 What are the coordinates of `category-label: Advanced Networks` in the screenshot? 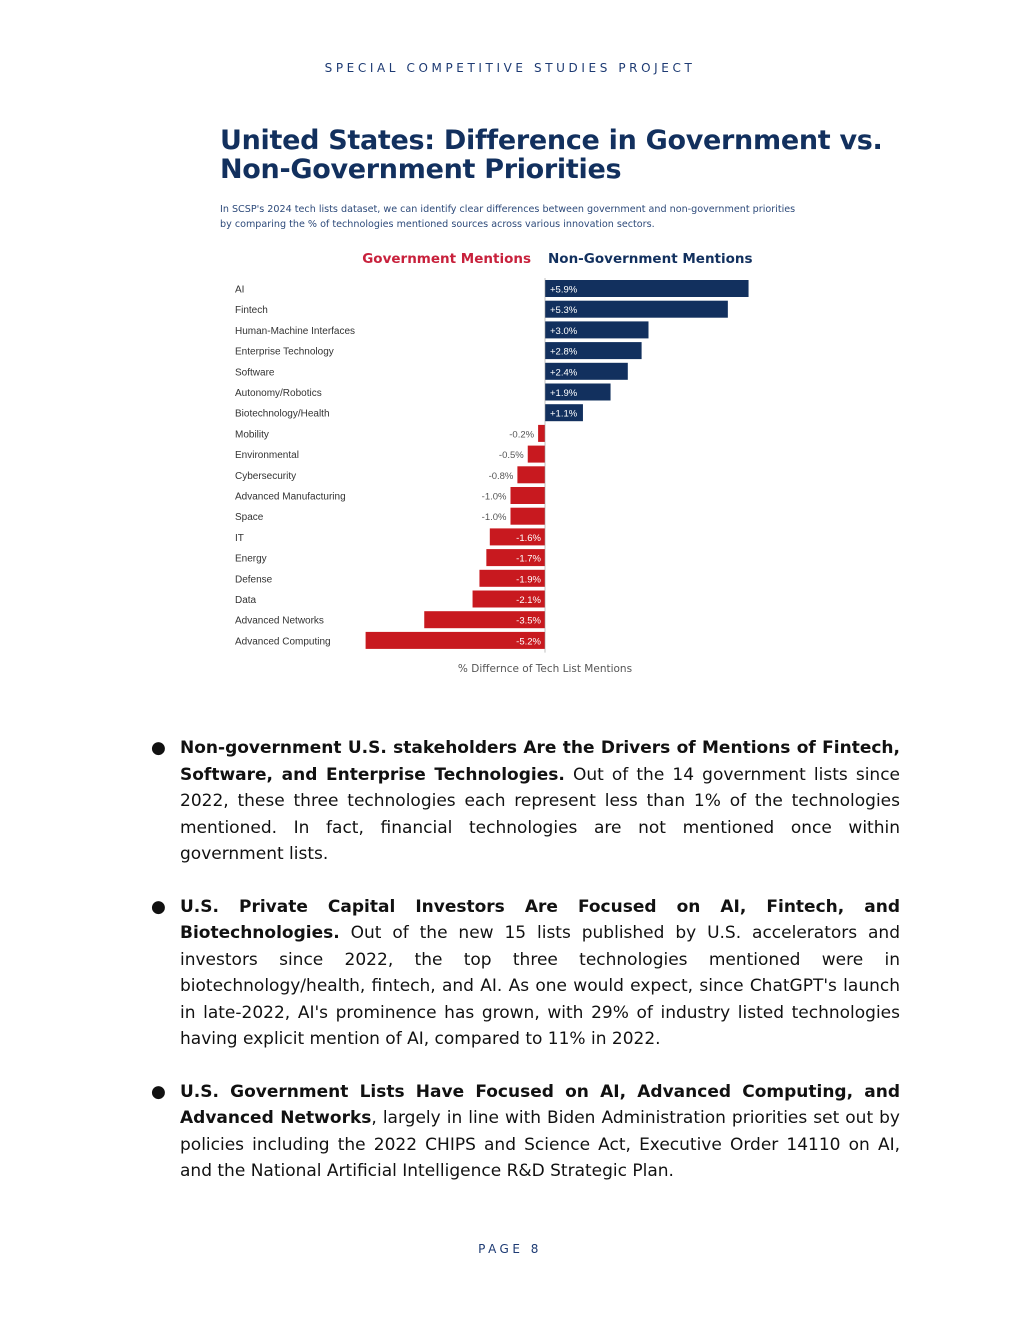 It's located at (279, 621).